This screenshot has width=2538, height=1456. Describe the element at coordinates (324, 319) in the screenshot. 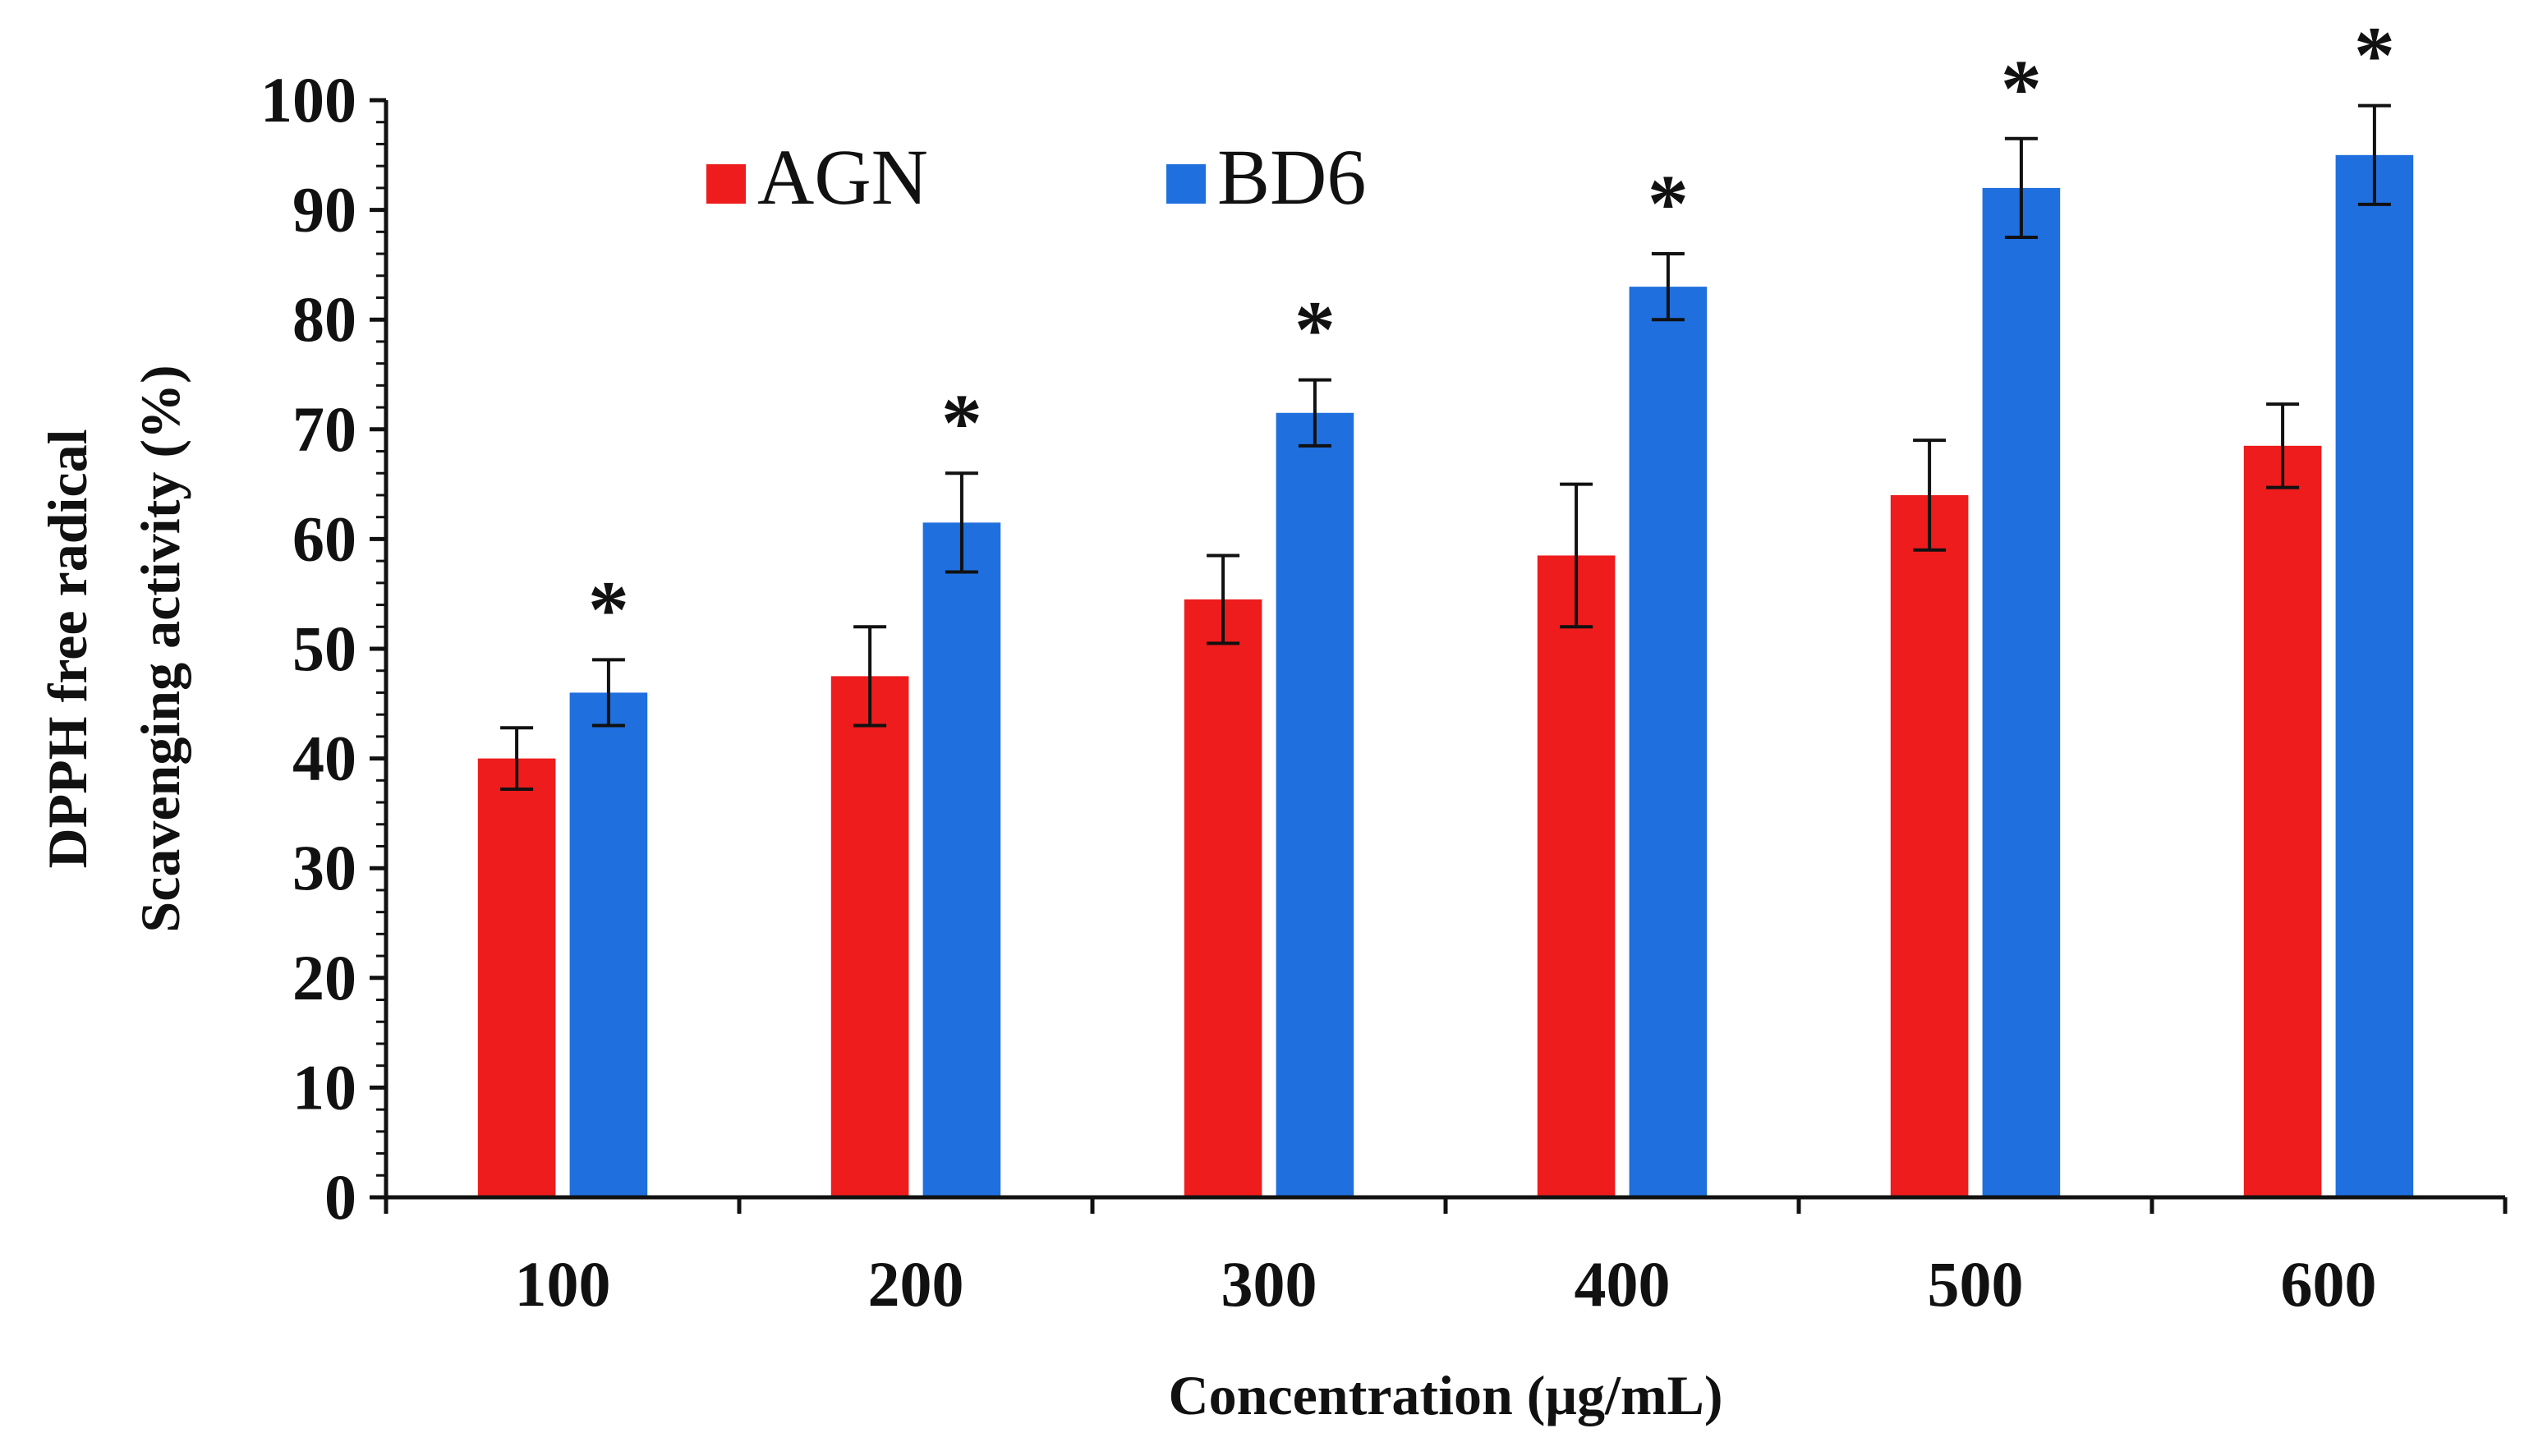

I see `y-tick-label: 80` at that location.